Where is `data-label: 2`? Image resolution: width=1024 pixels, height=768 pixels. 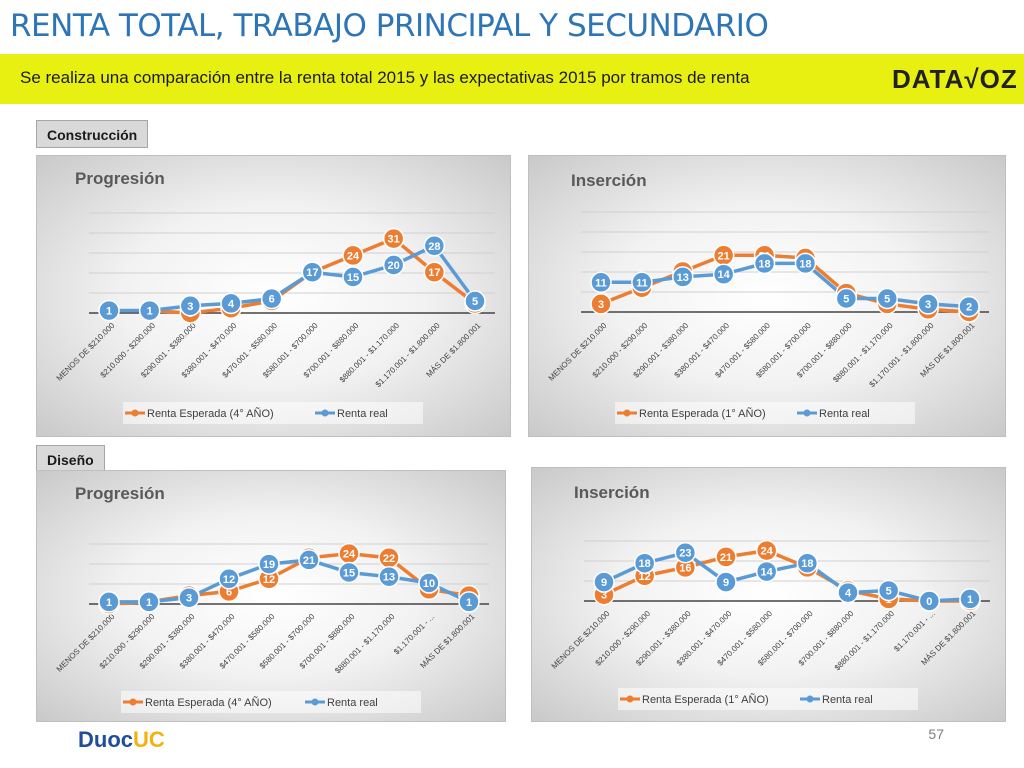 data-label: 2 is located at coordinates (969, 308).